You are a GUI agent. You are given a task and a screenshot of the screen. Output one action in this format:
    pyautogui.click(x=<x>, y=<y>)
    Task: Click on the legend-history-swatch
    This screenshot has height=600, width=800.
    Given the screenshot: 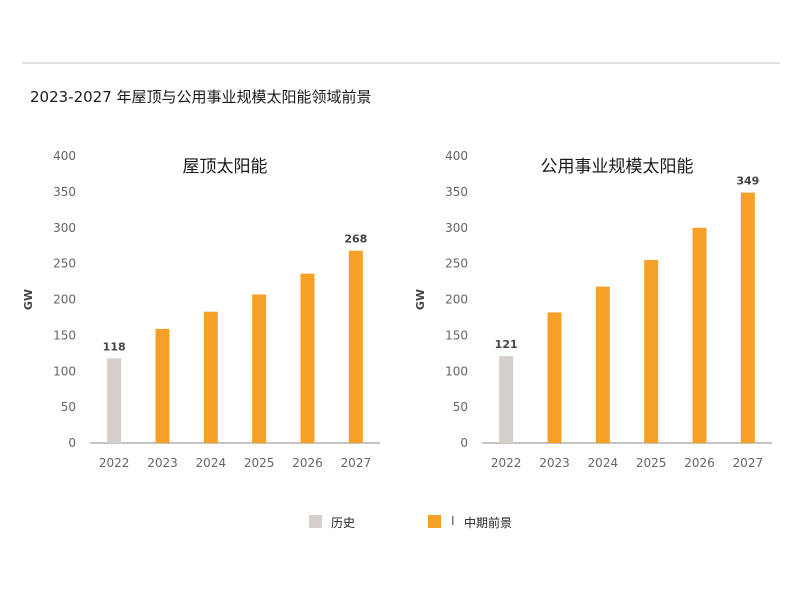 What is the action you would take?
    pyautogui.click(x=315, y=521)
    